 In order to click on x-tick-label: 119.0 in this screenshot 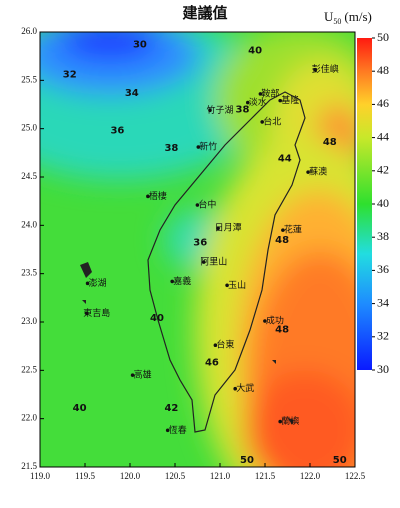, I will do `click(40, 476)`.